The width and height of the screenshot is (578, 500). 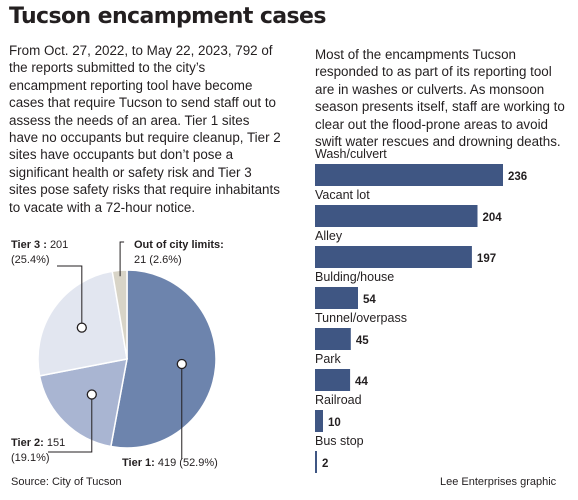 What do you see at coordinates (361, 382) in the screenshot?
I see `bar-value-park: 44` at bounding box center [361, 382].